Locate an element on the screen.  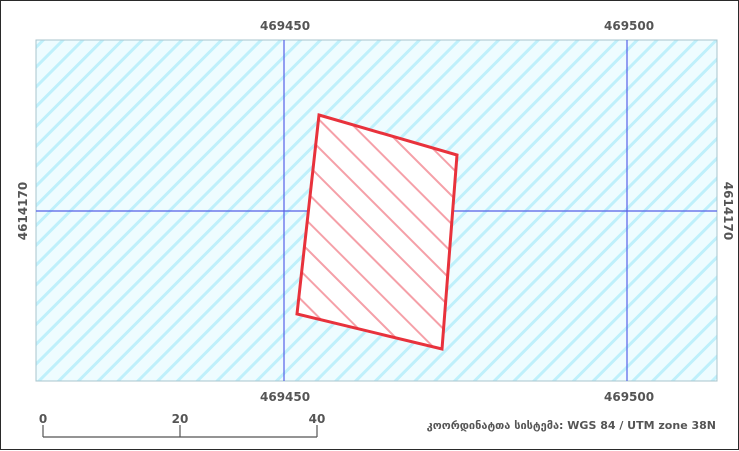
scale-bar is located at coordinates (180, 431).